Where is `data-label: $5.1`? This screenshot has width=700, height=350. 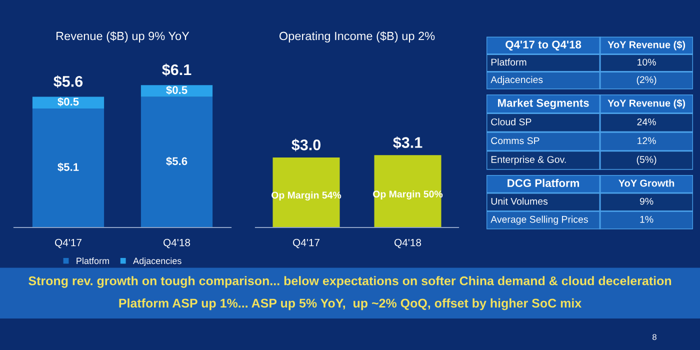 data-label: $5.1 is located at coordinates (68, 167).